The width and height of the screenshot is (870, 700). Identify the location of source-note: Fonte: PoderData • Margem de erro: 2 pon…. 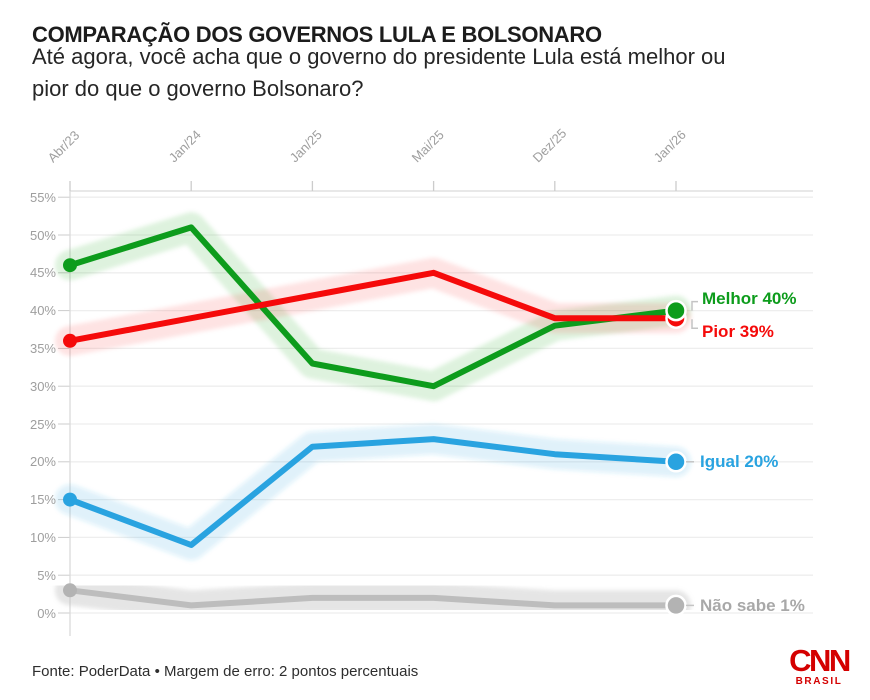
(225, 671).